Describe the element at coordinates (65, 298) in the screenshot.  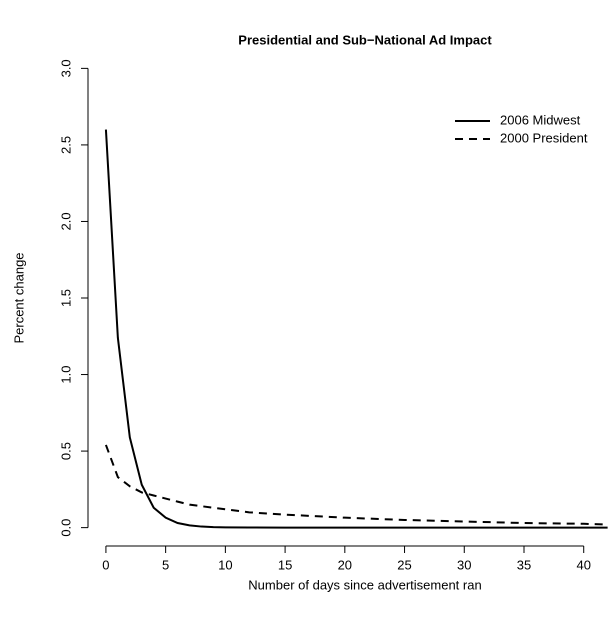
I see `y-tick-label: 1.5` at that location.